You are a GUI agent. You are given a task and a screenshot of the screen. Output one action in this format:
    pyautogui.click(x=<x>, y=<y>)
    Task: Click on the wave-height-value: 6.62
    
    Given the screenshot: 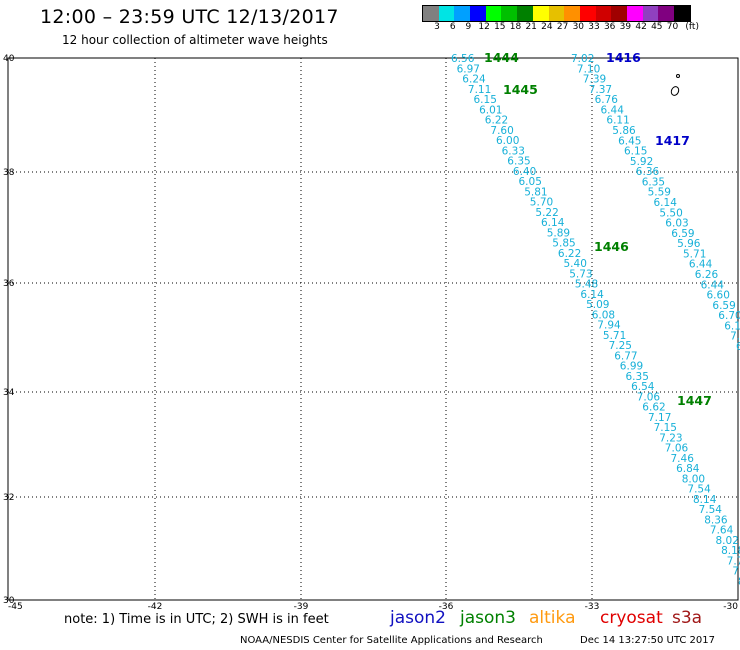 What is the action you would take?
    pyautogui.click(x=653, y=408)
    